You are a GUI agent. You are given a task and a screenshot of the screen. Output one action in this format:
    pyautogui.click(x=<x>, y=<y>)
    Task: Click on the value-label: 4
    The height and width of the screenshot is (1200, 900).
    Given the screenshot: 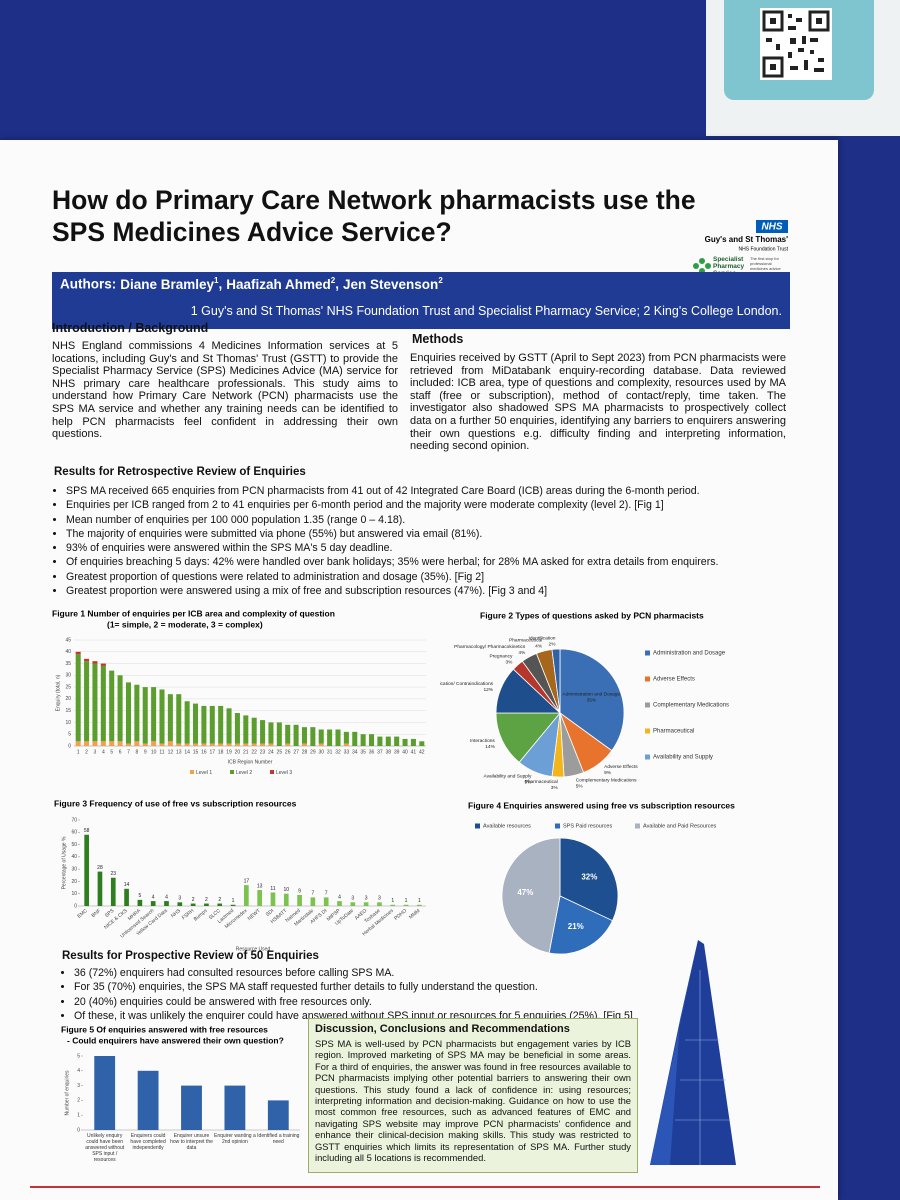 What is the action you would take?
    pyautogui.click(x=339, y=897)
    